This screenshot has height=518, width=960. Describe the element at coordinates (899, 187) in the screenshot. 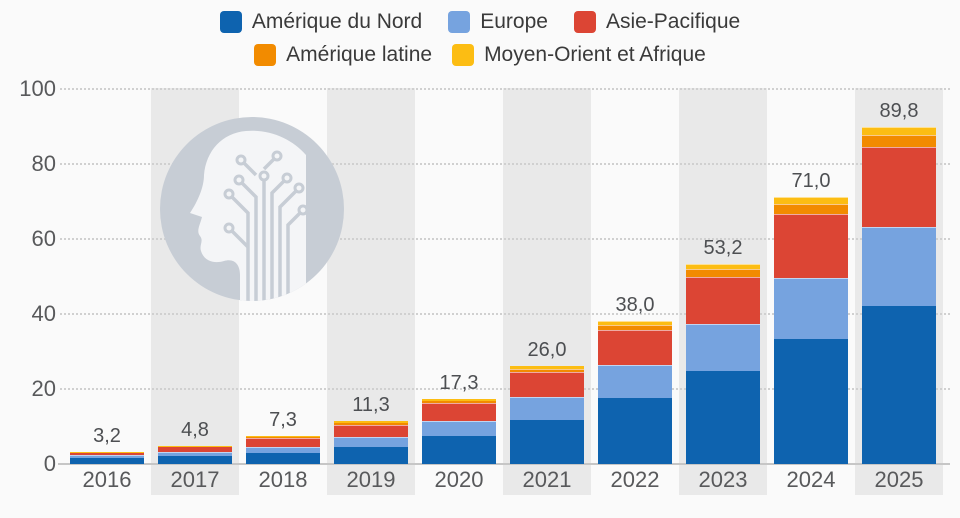

I see `bar-segment-2025-asie-pacifique` at that location.